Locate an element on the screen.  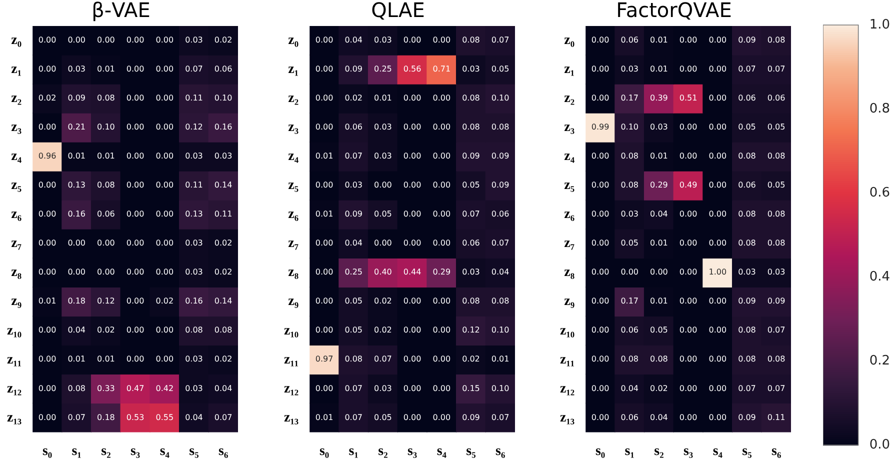
data-label: 0.49 is located at coordinates (688, 185).